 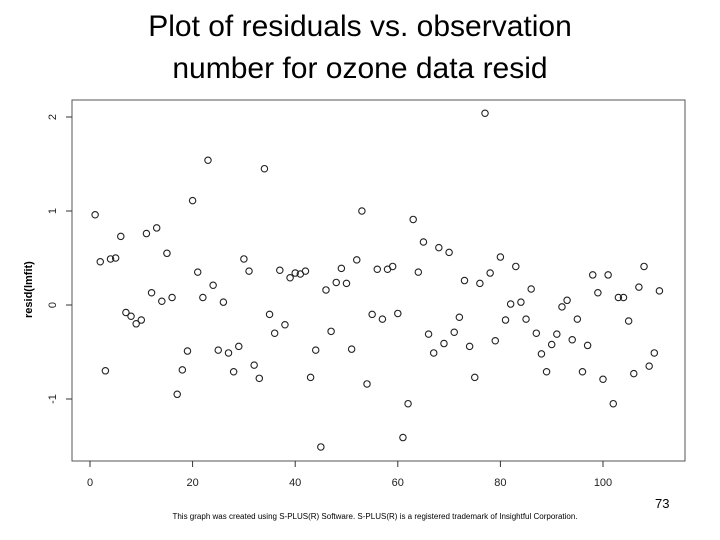 I want to click on y-tick-label: 1, so click(x=53, y=211).